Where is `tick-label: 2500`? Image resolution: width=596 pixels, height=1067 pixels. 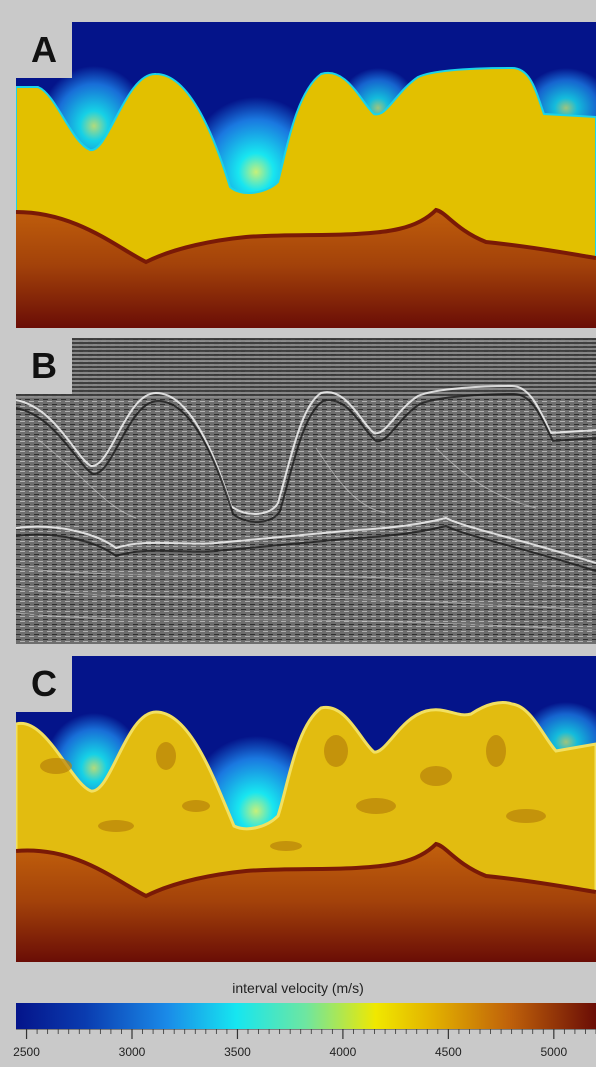 tick-label: 2500 is located at coordinates (26, 1052).